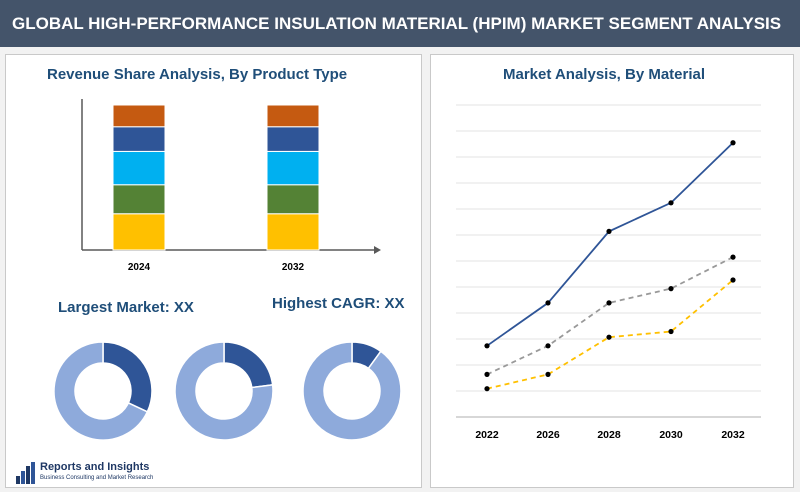  What do you see at coordinates (377, 250) in the screenshot?
I see `x-axis-arrow` at bounding box center [377, 250].